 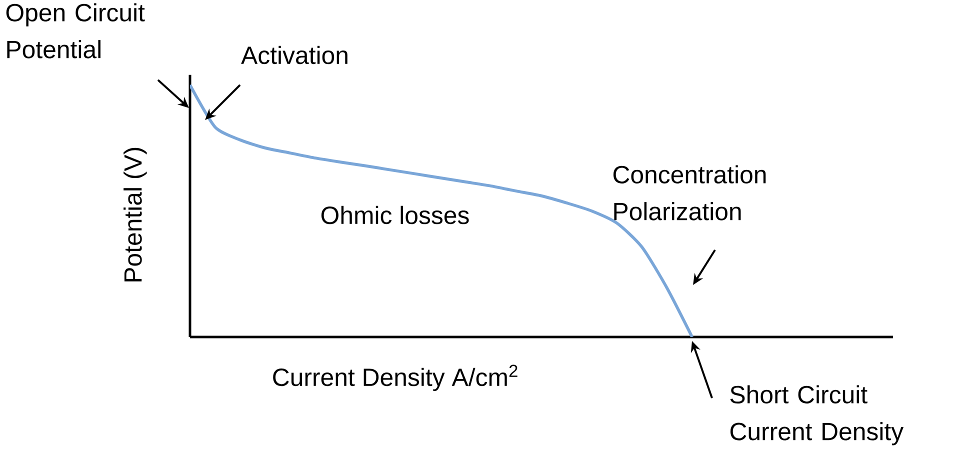 I want to click on x-axis-title: Current Density A/cm$^{2}$, so click(x=395, y=378).